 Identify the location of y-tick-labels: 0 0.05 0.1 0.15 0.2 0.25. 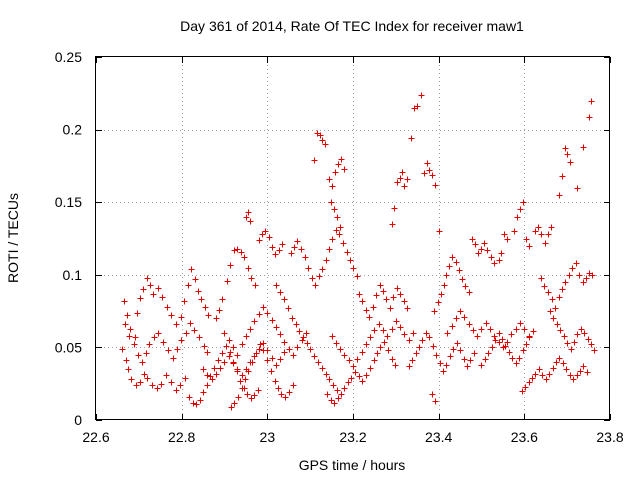
(68, 238).